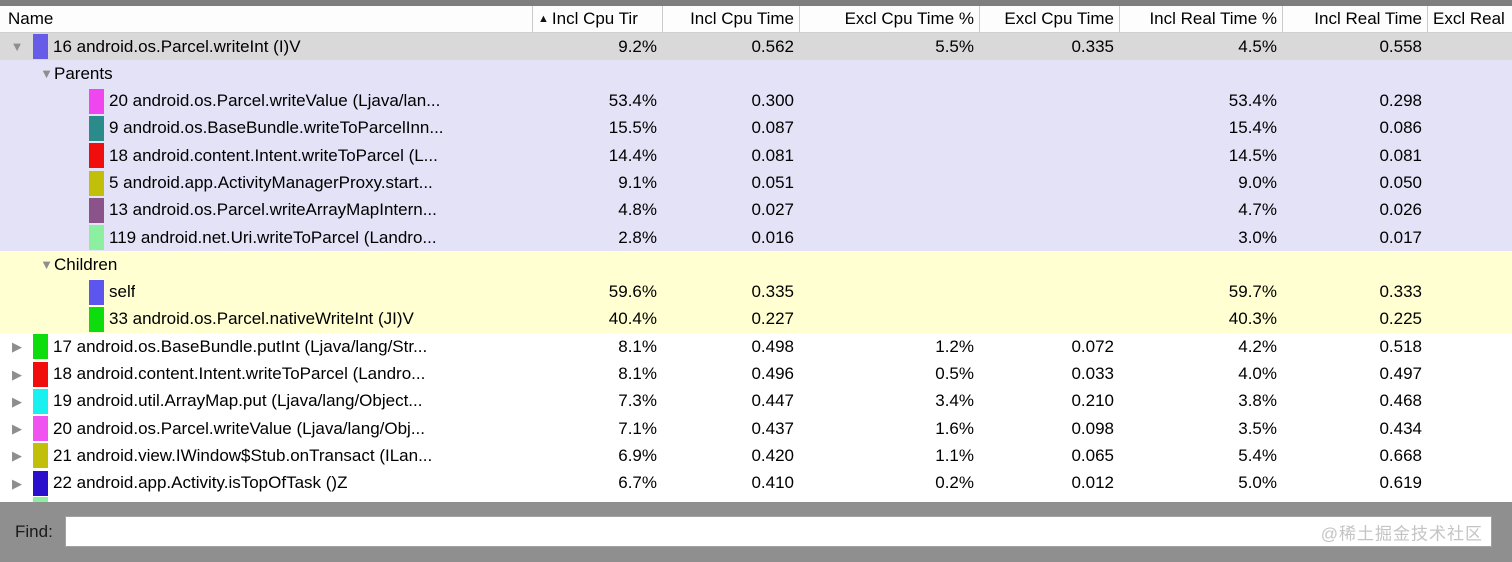  Describe the element at coordinates (772, 101) in the screenshot. I see `value-cell: 0.300` at that location.